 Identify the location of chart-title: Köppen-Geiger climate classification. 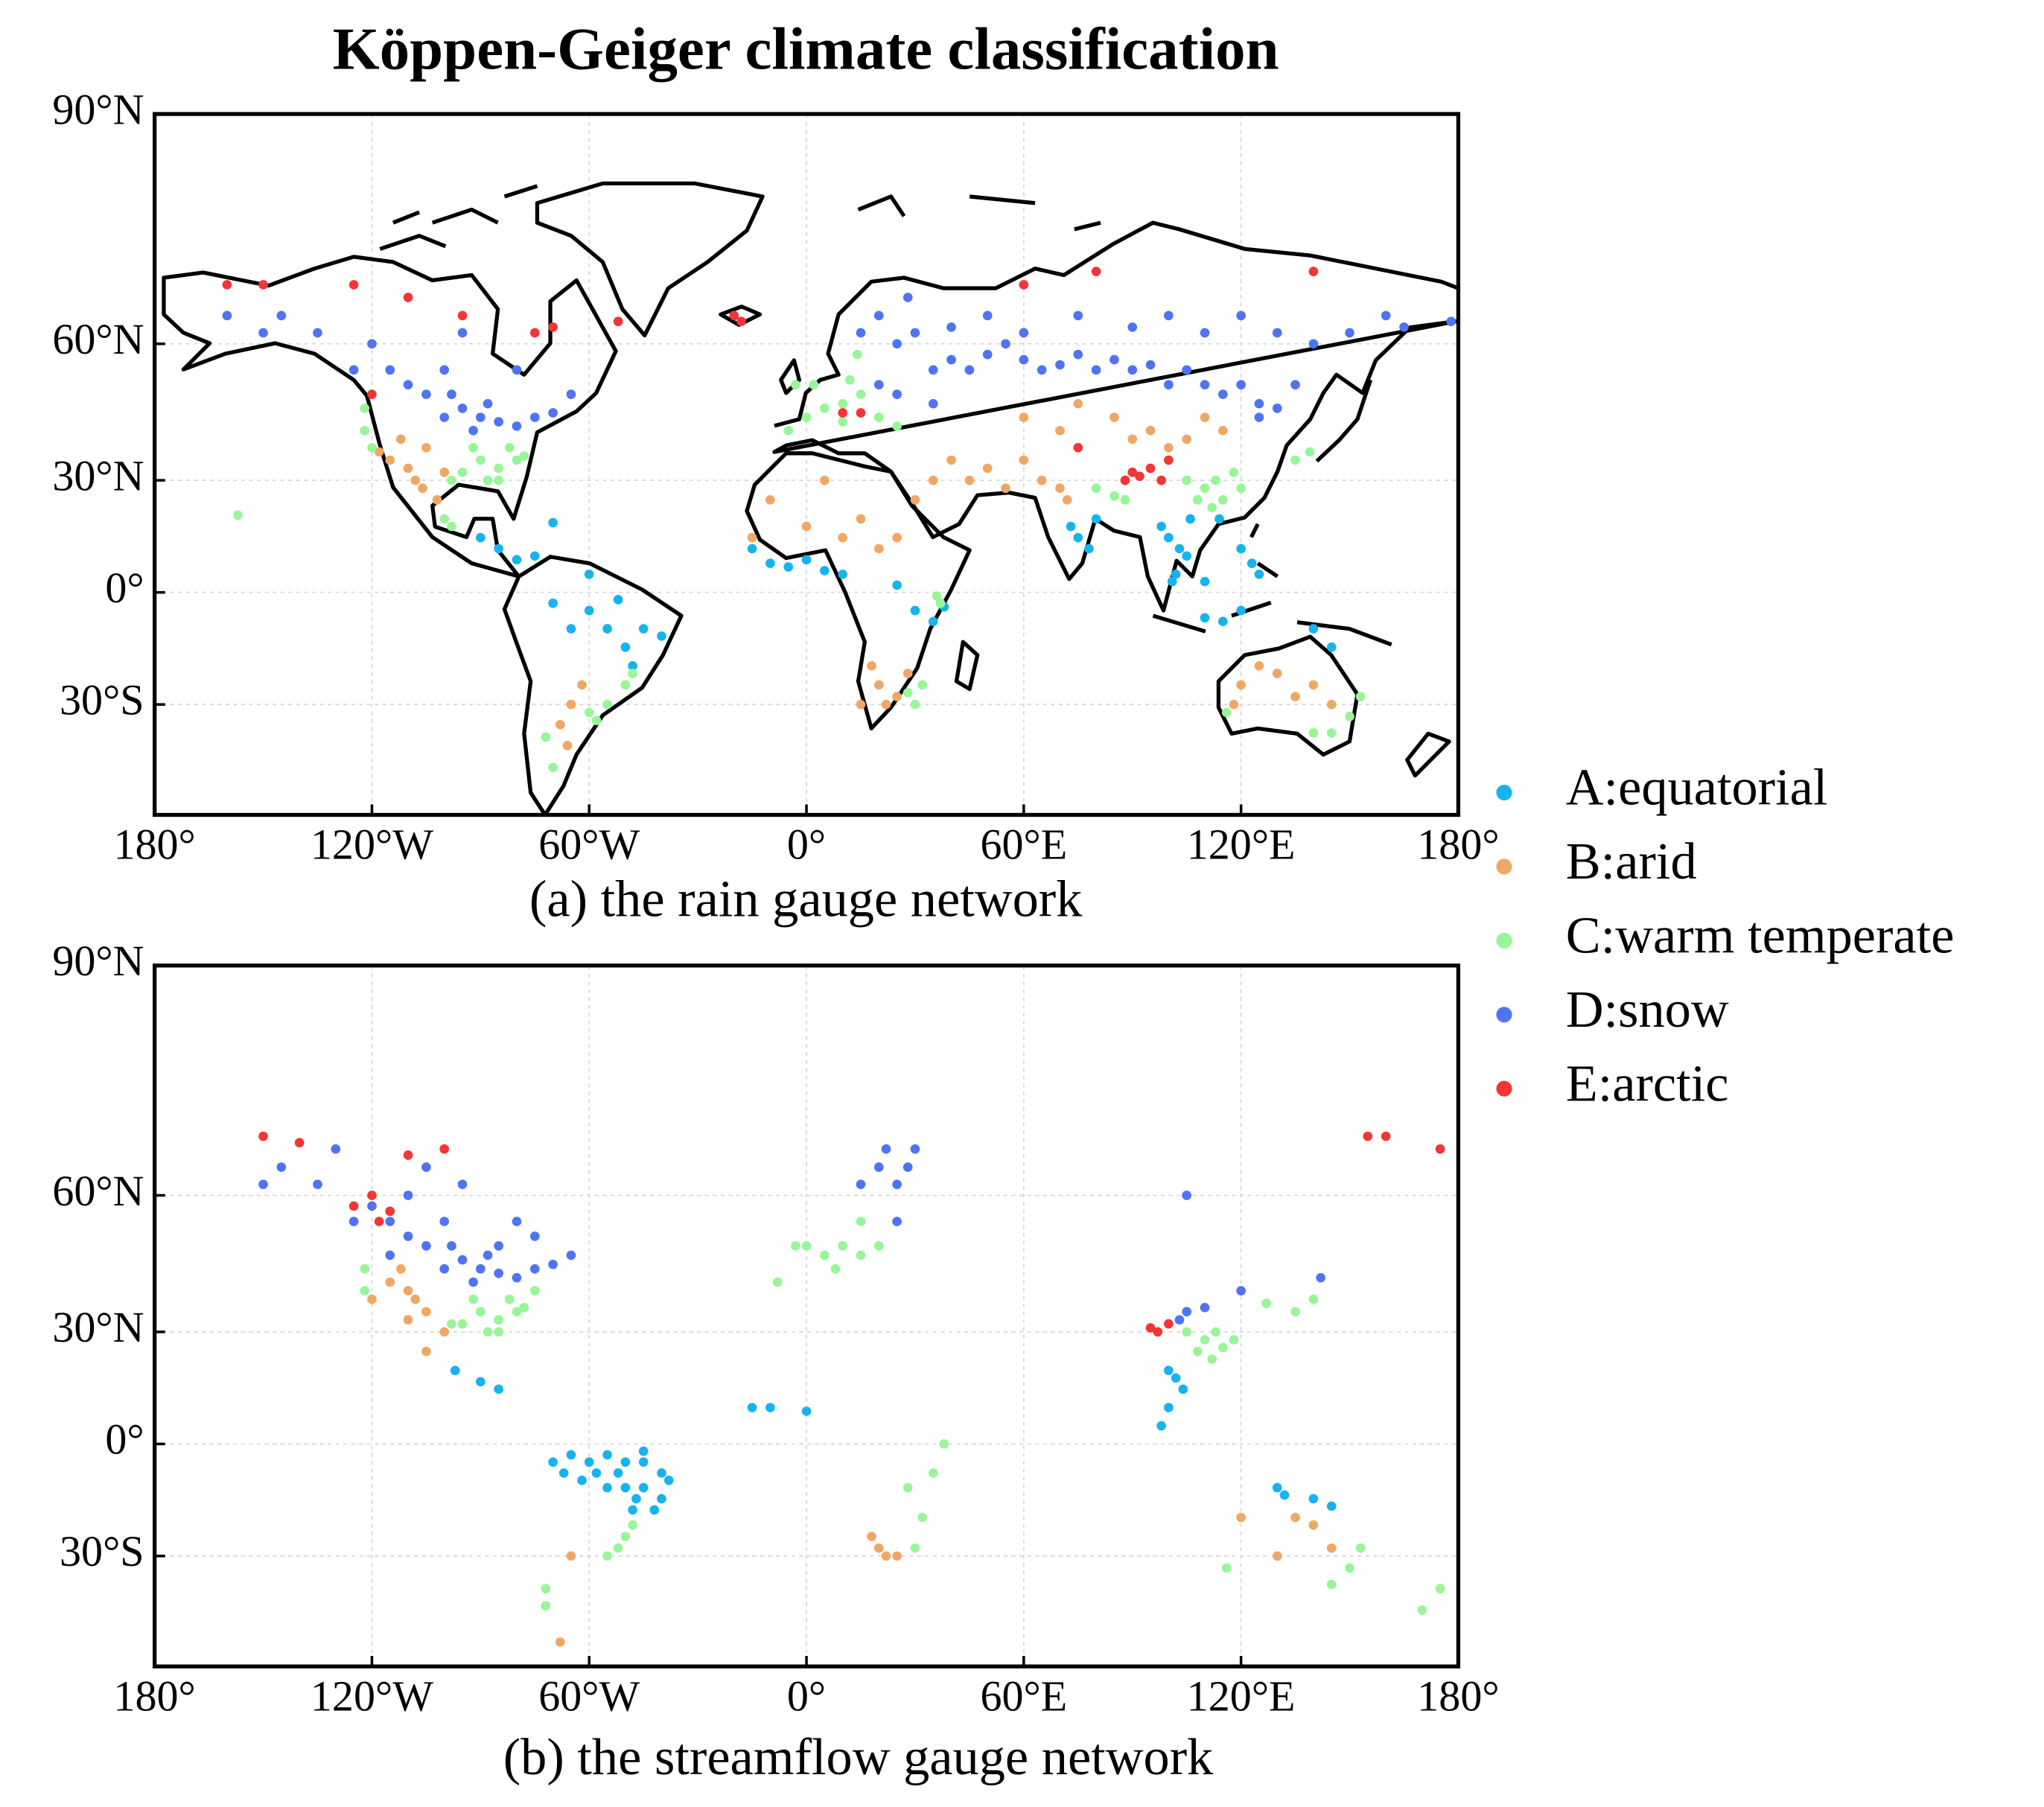
(806, 48).